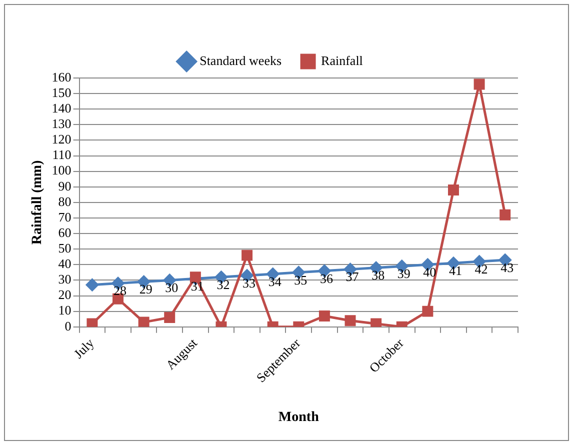  What do you see at coordinates (62, 92) in the screenshot?
I see `y-tick-label: 150` at bounding box center [62, 92].